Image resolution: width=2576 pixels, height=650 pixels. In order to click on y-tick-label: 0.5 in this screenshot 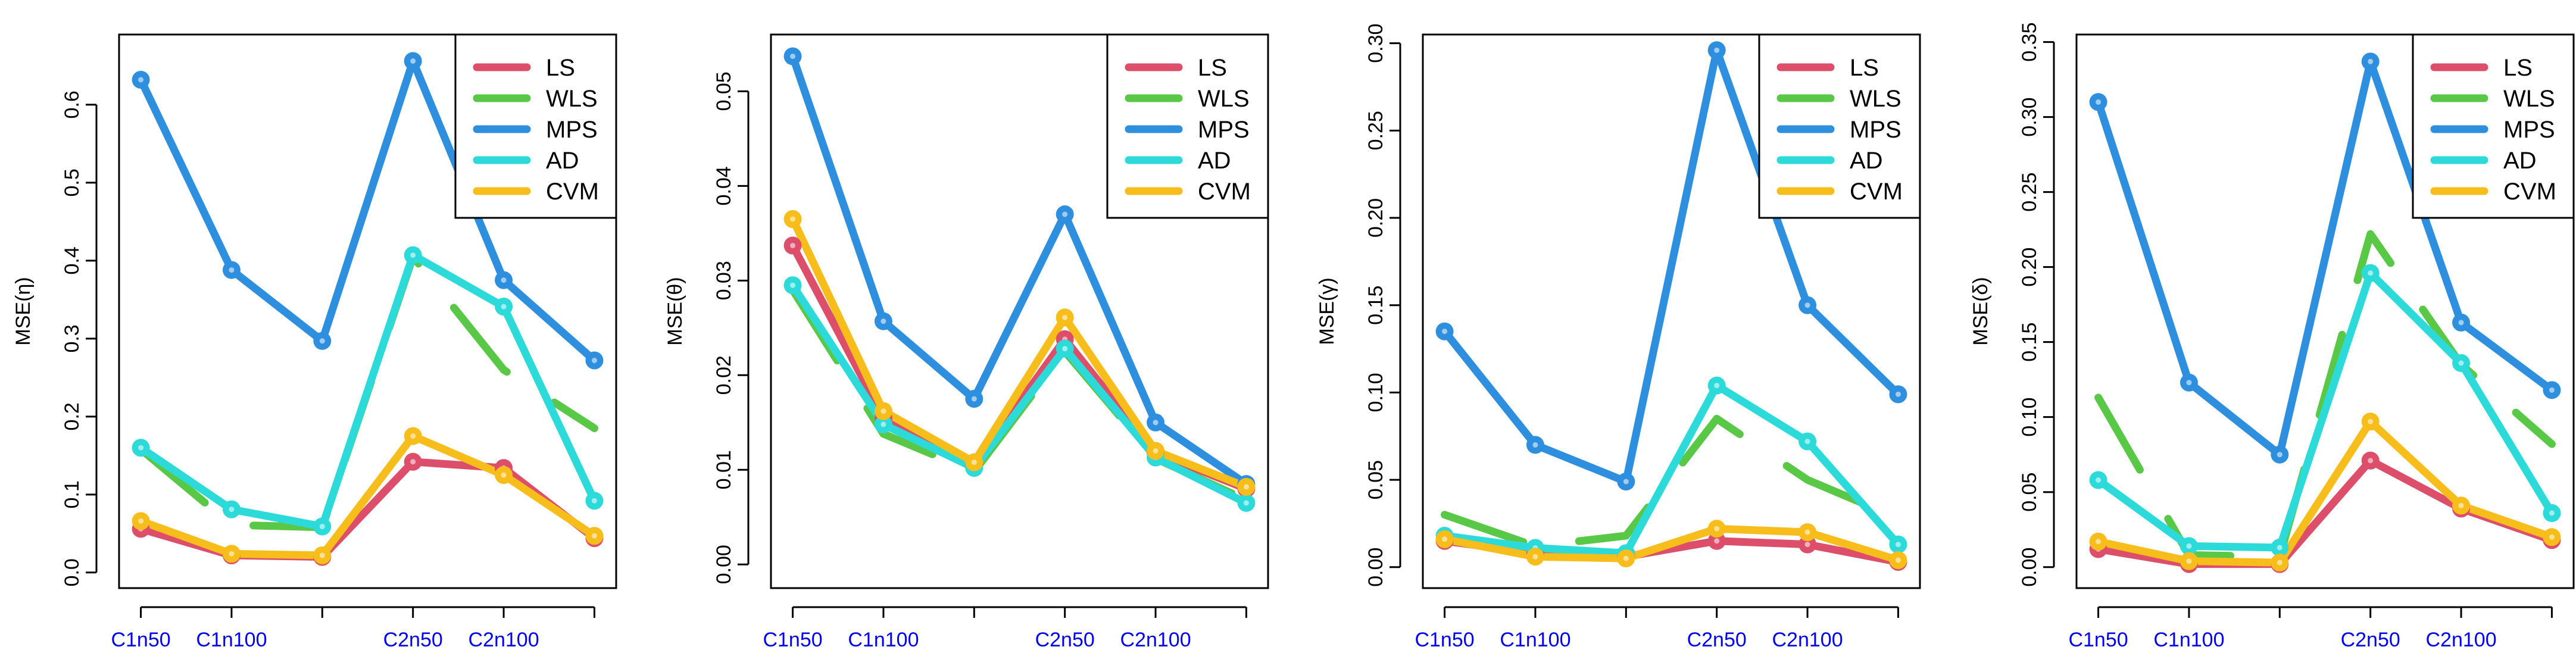, I will do `click(72, 182)`.